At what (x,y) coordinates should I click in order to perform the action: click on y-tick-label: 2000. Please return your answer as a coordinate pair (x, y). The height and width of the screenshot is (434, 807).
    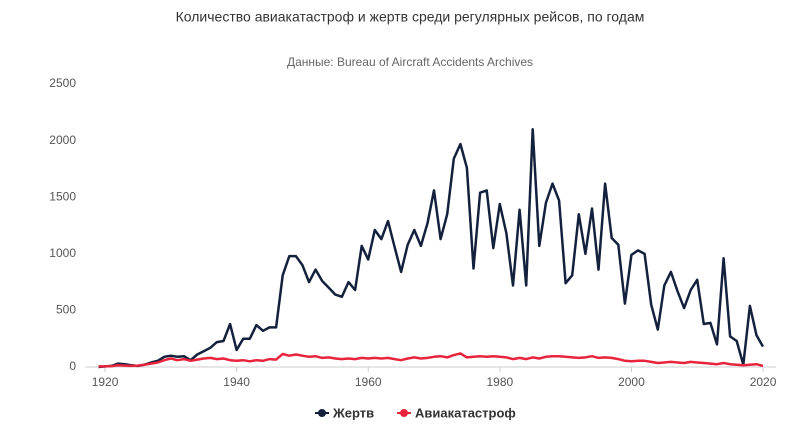
    Looking at the image, I should click on (62, 140).